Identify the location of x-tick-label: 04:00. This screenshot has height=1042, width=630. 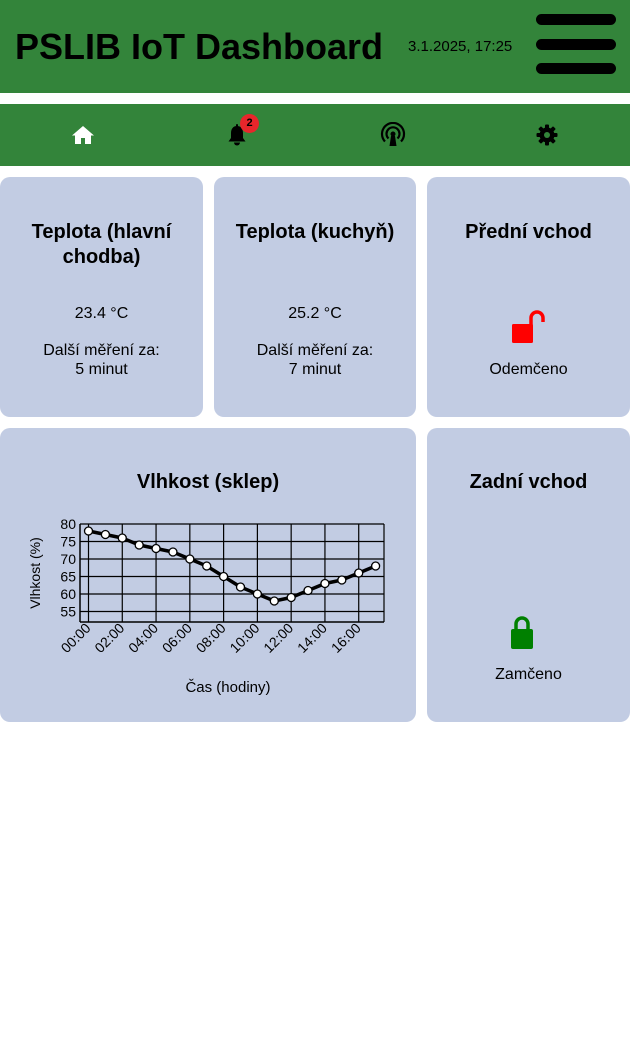
(143, 638).